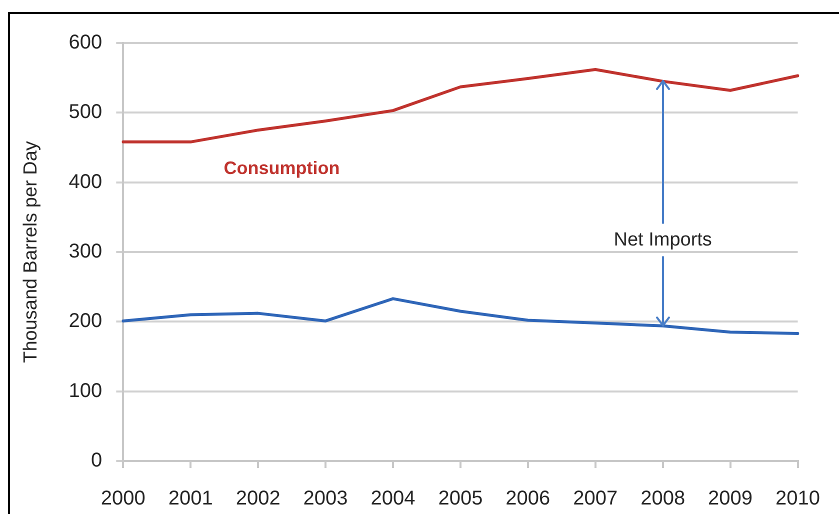  I want to click on y-tick-label: 500, so click(85, 112).